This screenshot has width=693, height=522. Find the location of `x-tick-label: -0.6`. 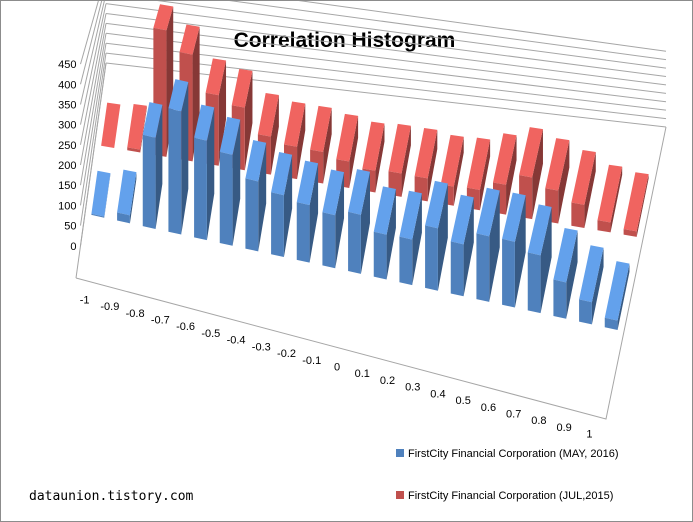

x-tick-label: -0.6 is located at coordinates (185, 327).